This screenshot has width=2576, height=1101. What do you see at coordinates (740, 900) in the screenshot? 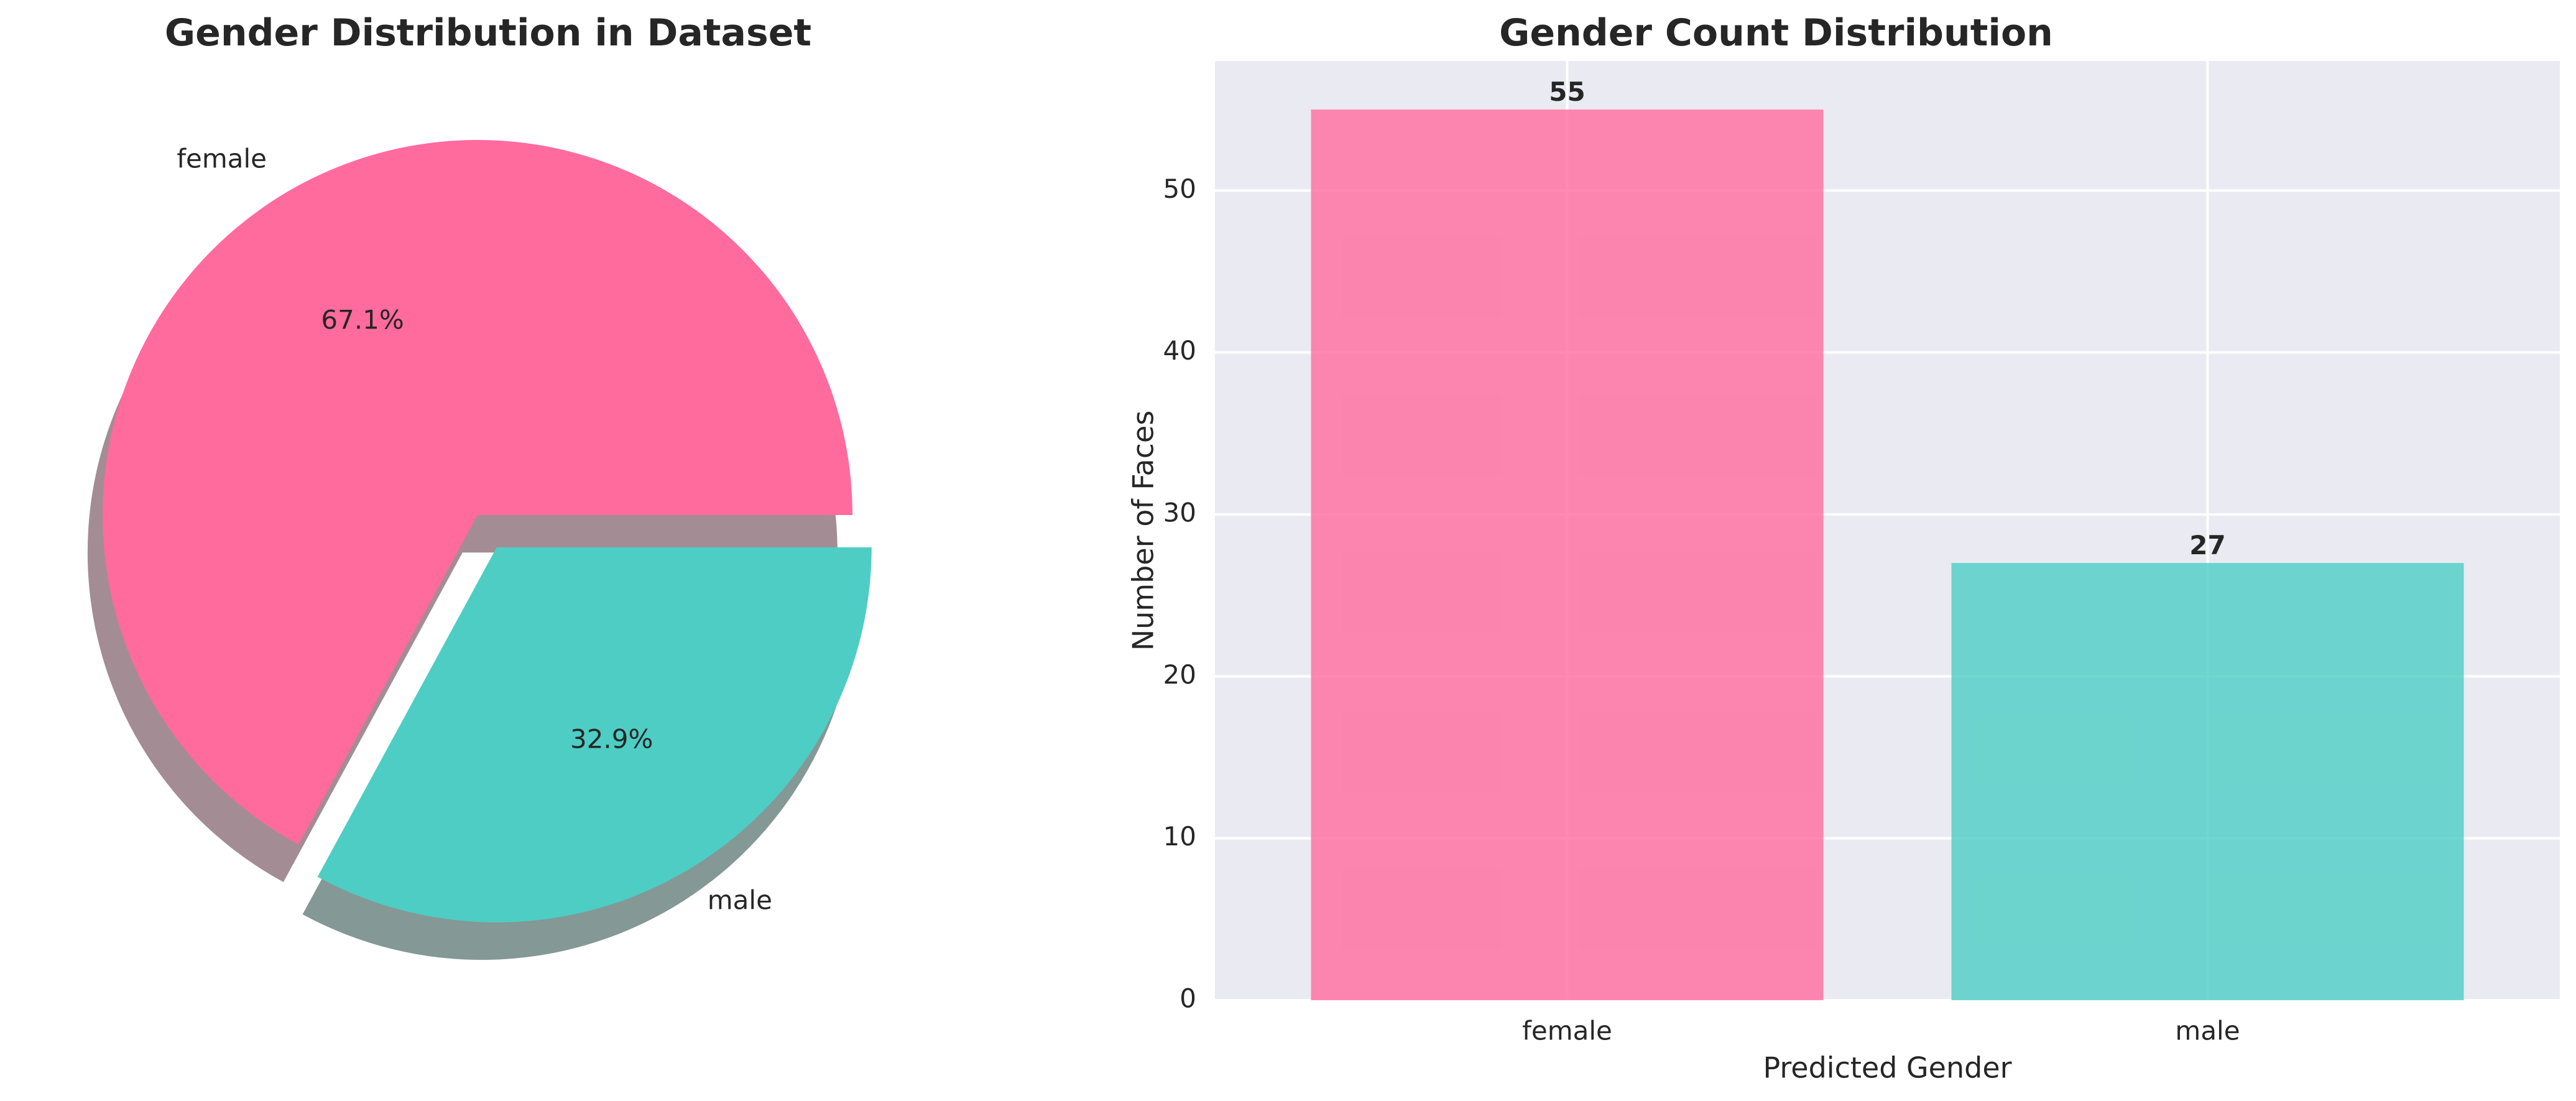
I see `pie-label-male: male` at bounding box center [740, 900].